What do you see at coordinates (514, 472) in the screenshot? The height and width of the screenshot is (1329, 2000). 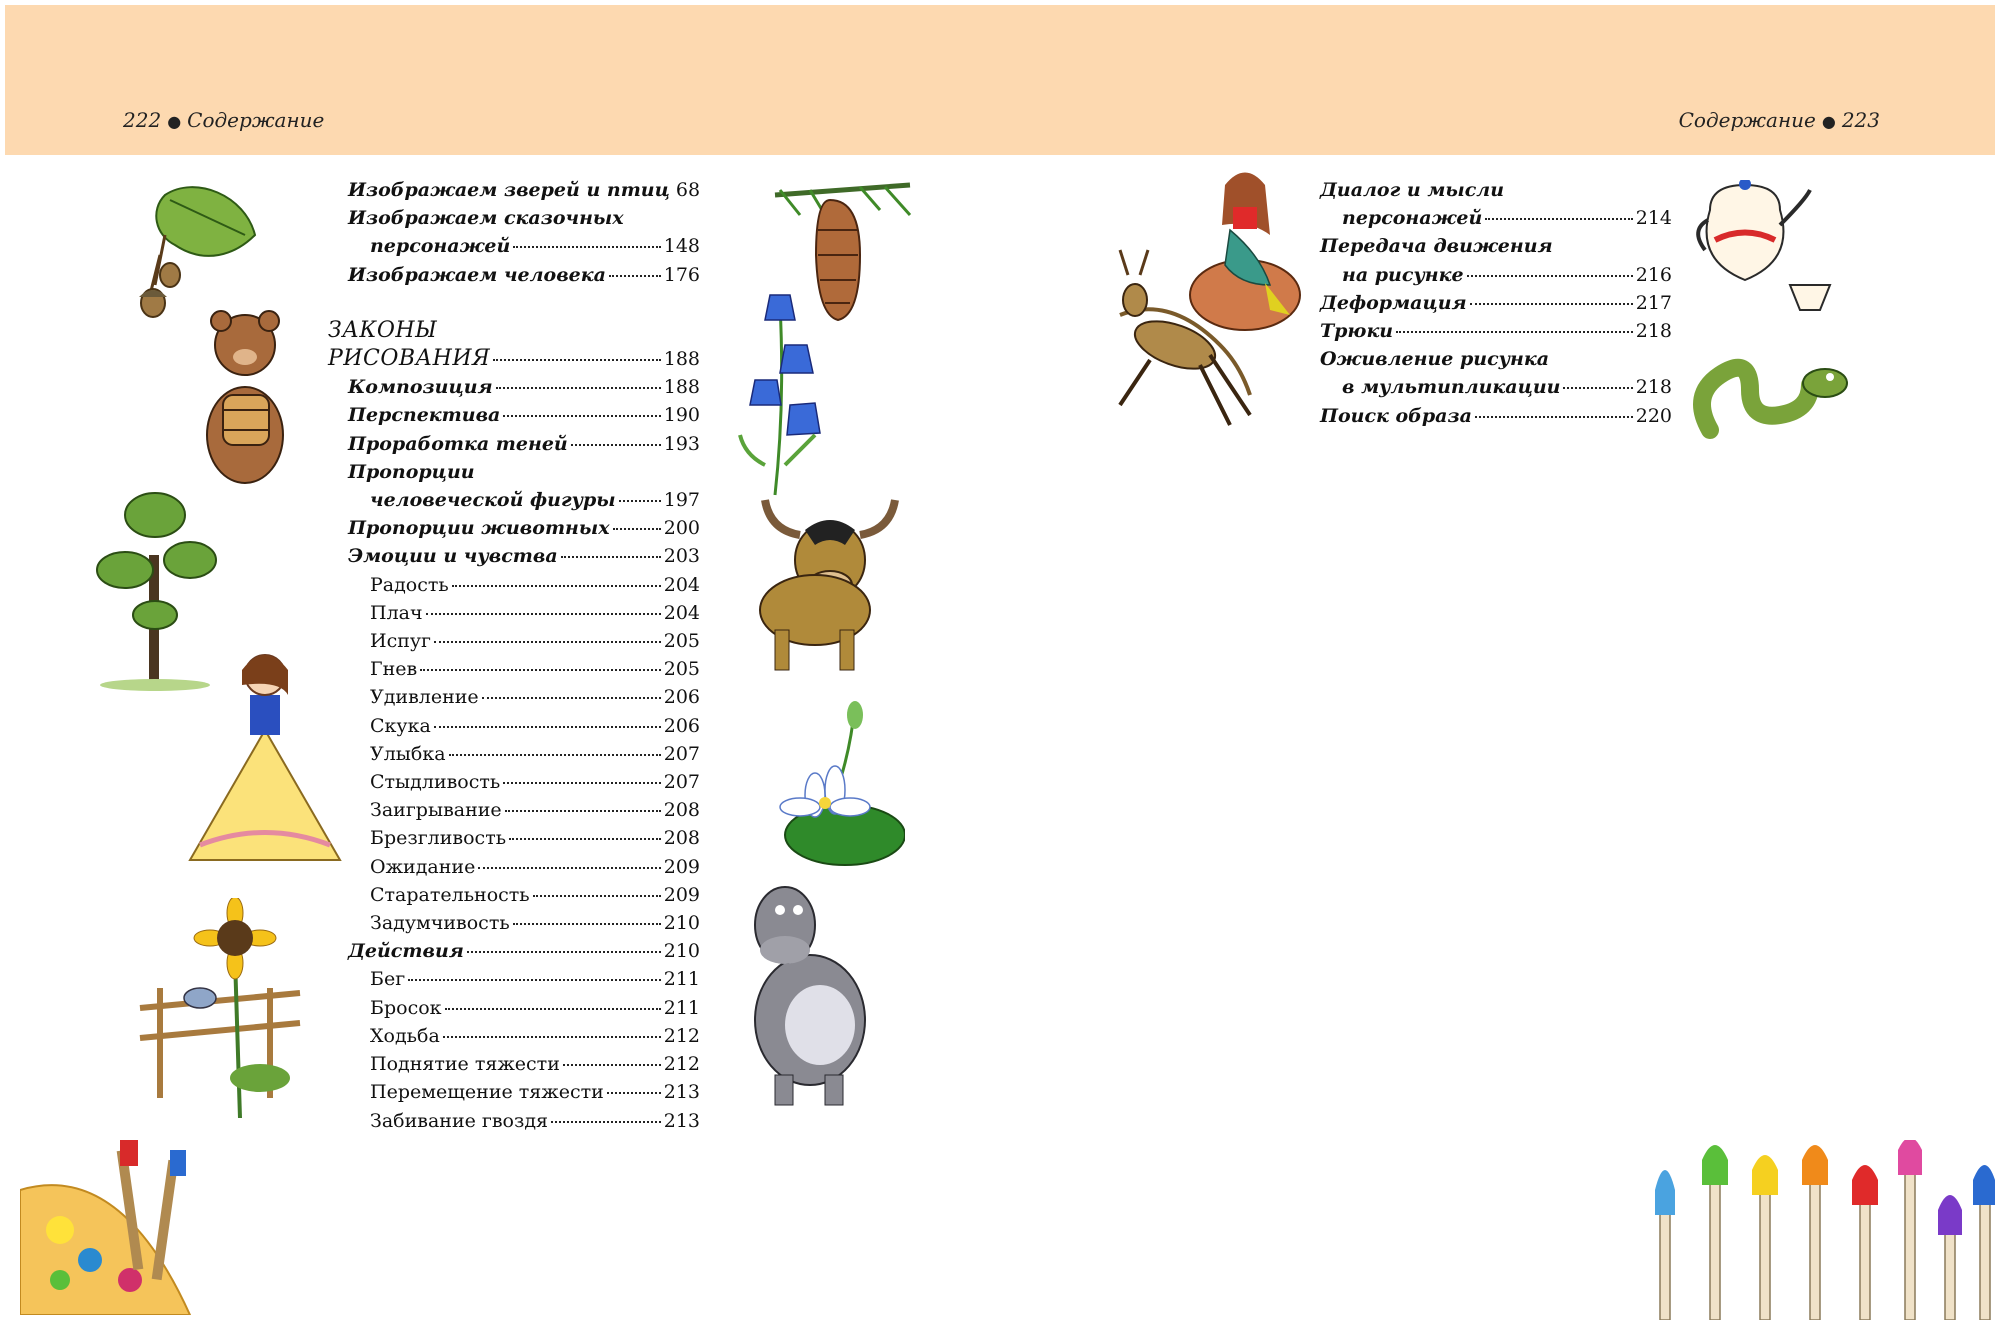 I see `toc-entry: Пропорции` at bounding box center [514, 472].